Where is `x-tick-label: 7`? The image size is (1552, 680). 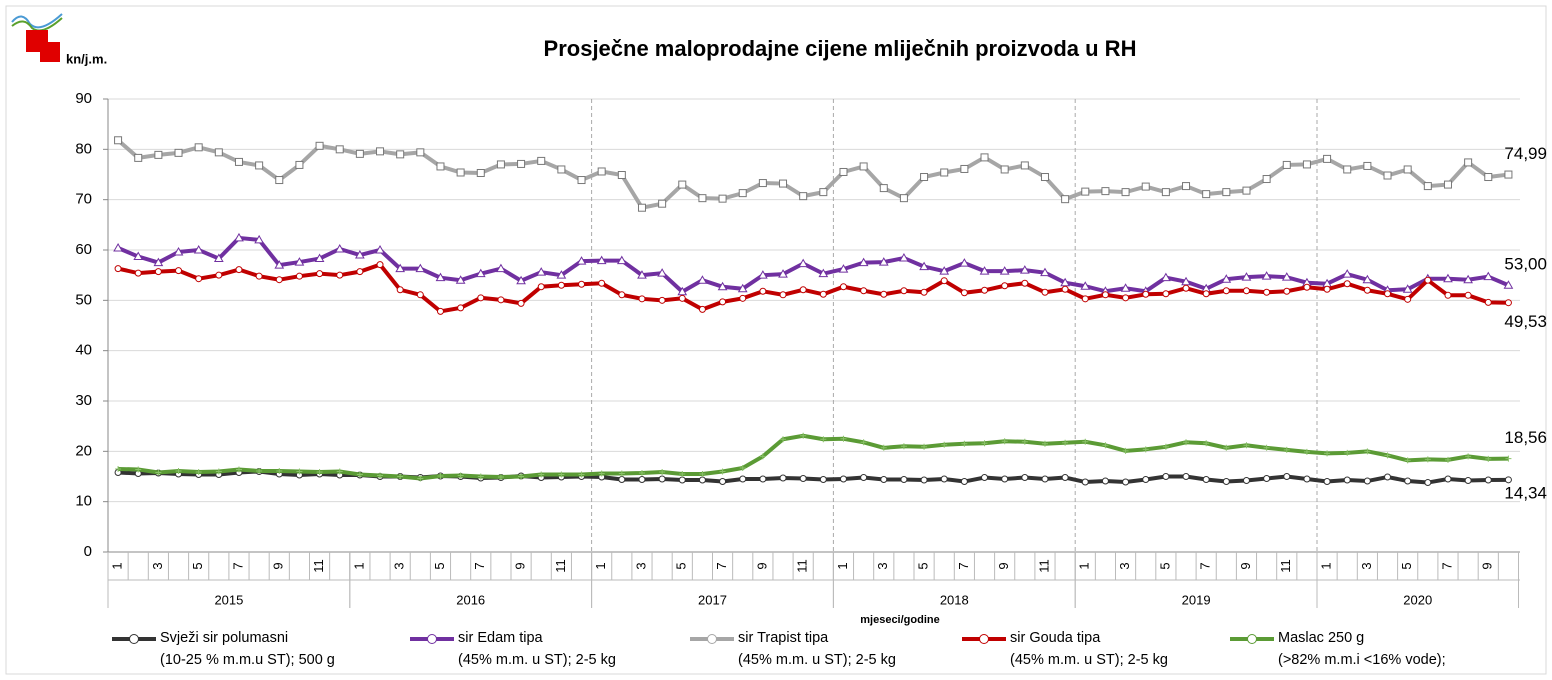 x-tick-label: 7 is located at coordinates (963, 565).